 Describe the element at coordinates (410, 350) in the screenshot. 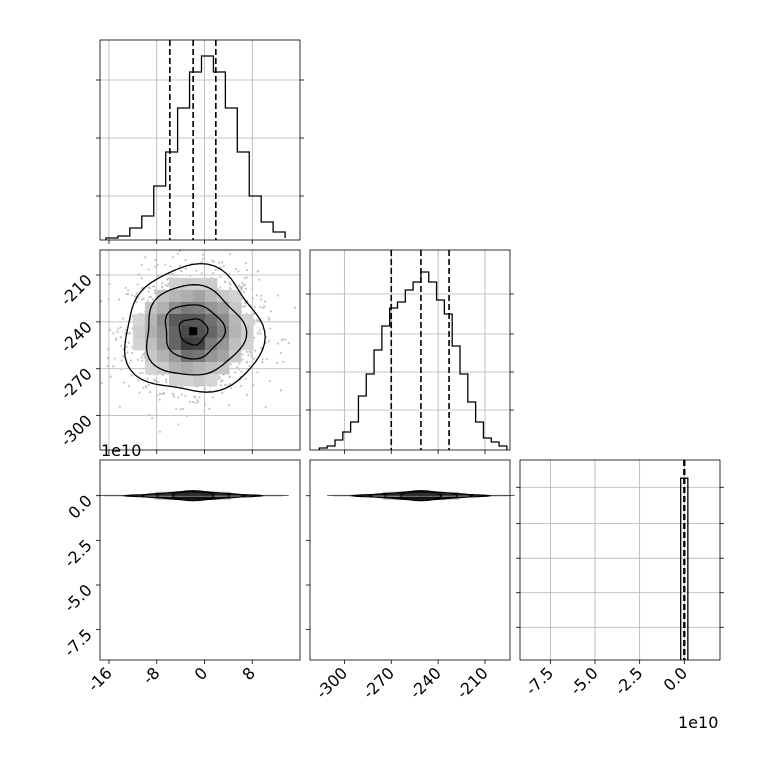

I see `panel-frame` at that location.